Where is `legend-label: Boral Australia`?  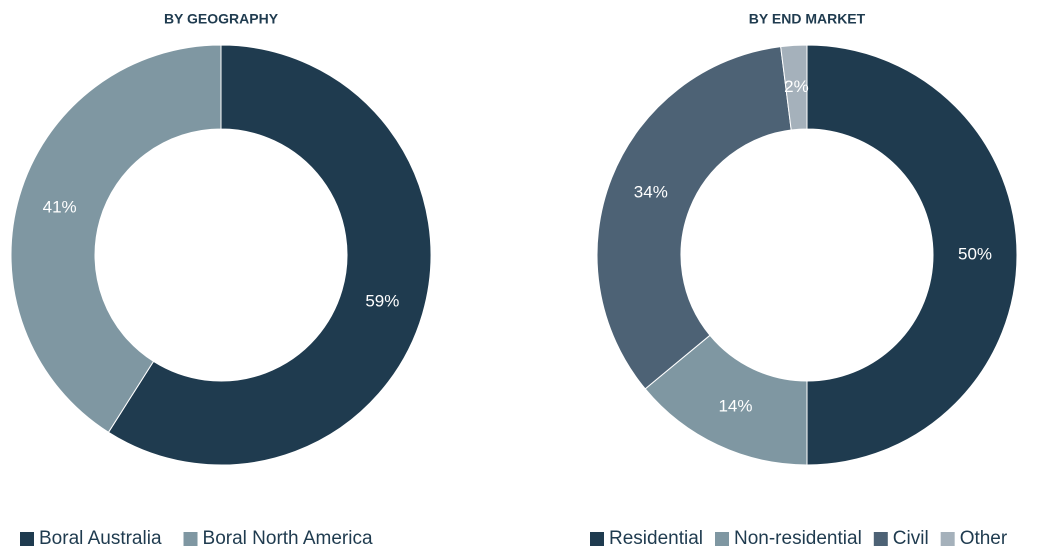 legend-label: Boral Australia is located at coordinates (100, 538).